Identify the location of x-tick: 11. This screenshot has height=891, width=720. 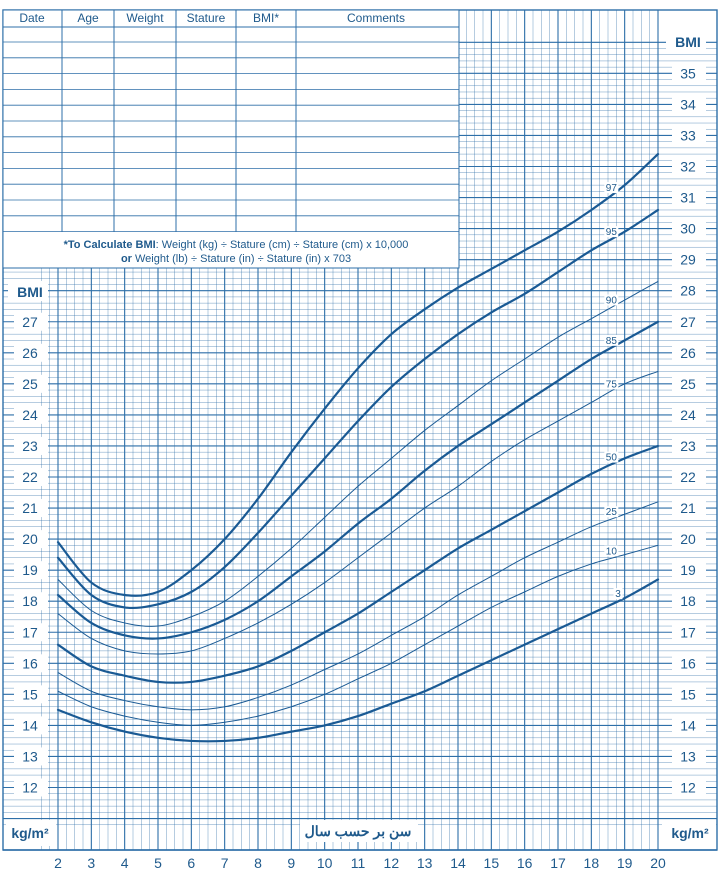
(358, 863).